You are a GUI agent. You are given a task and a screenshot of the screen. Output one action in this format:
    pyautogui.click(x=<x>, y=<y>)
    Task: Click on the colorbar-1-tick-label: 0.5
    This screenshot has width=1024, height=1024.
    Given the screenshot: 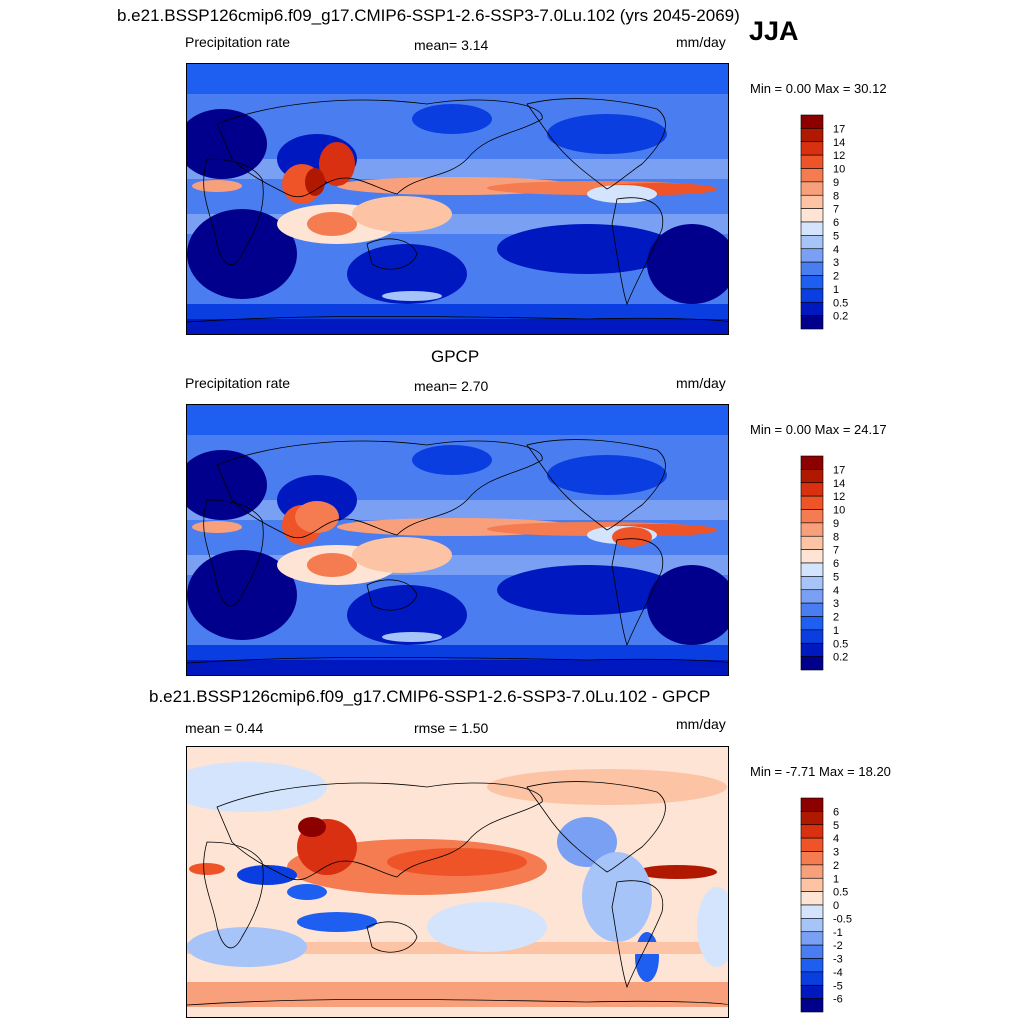 What is the action you would take?
    pyautogui.click(x=840, y=303)
    